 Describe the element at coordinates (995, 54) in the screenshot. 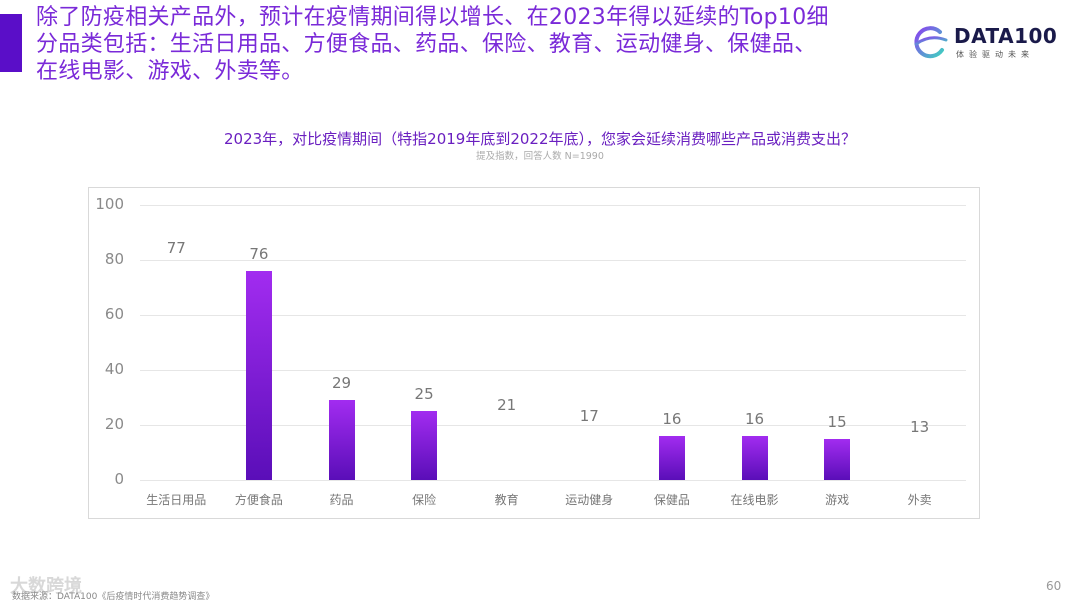

I see `logo-tagline: 体验驱动未来` at that location.